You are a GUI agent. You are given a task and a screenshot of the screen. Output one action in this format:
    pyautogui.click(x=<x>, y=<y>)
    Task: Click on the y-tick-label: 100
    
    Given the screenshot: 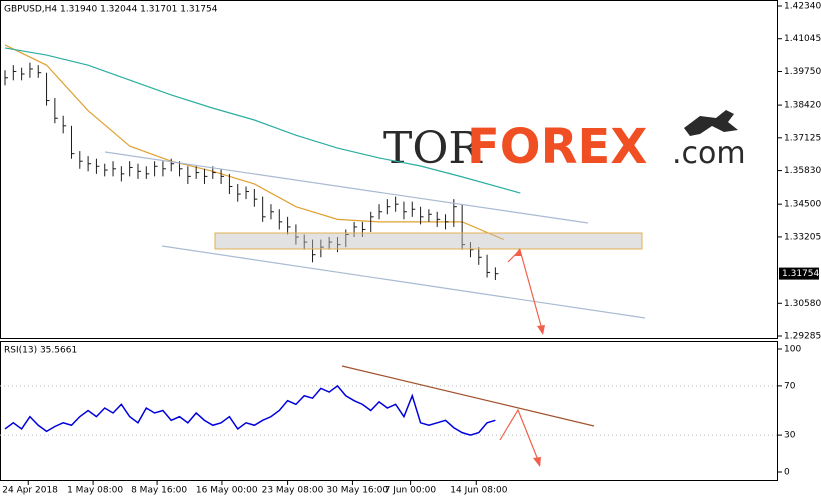 What is the action you would take?
    pyautogui.click(x=792, y=350)
    